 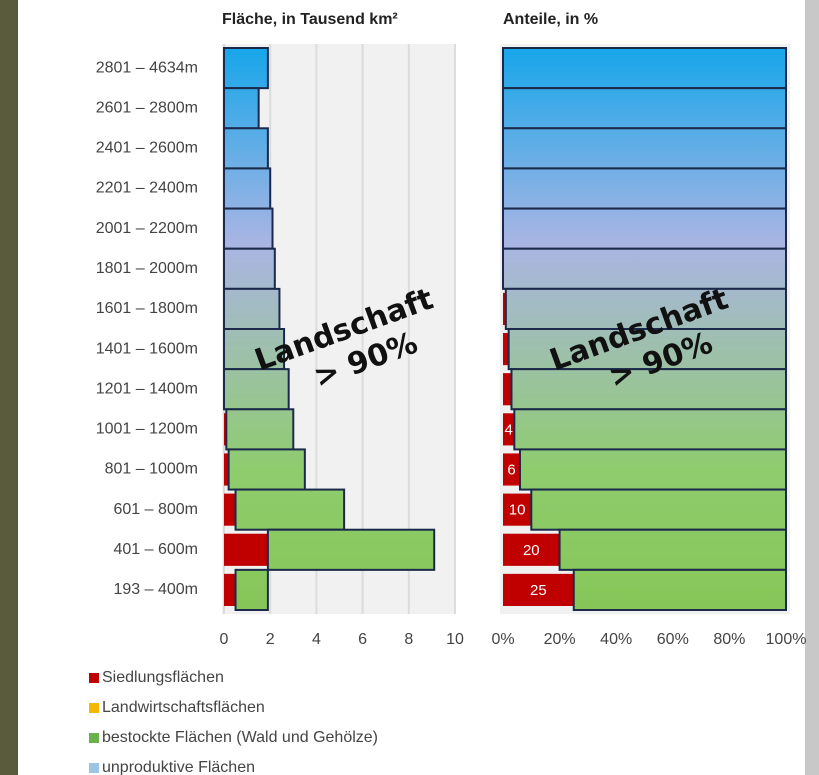 I want to click on x-tick-label: 8, so click(x=408, y=639).